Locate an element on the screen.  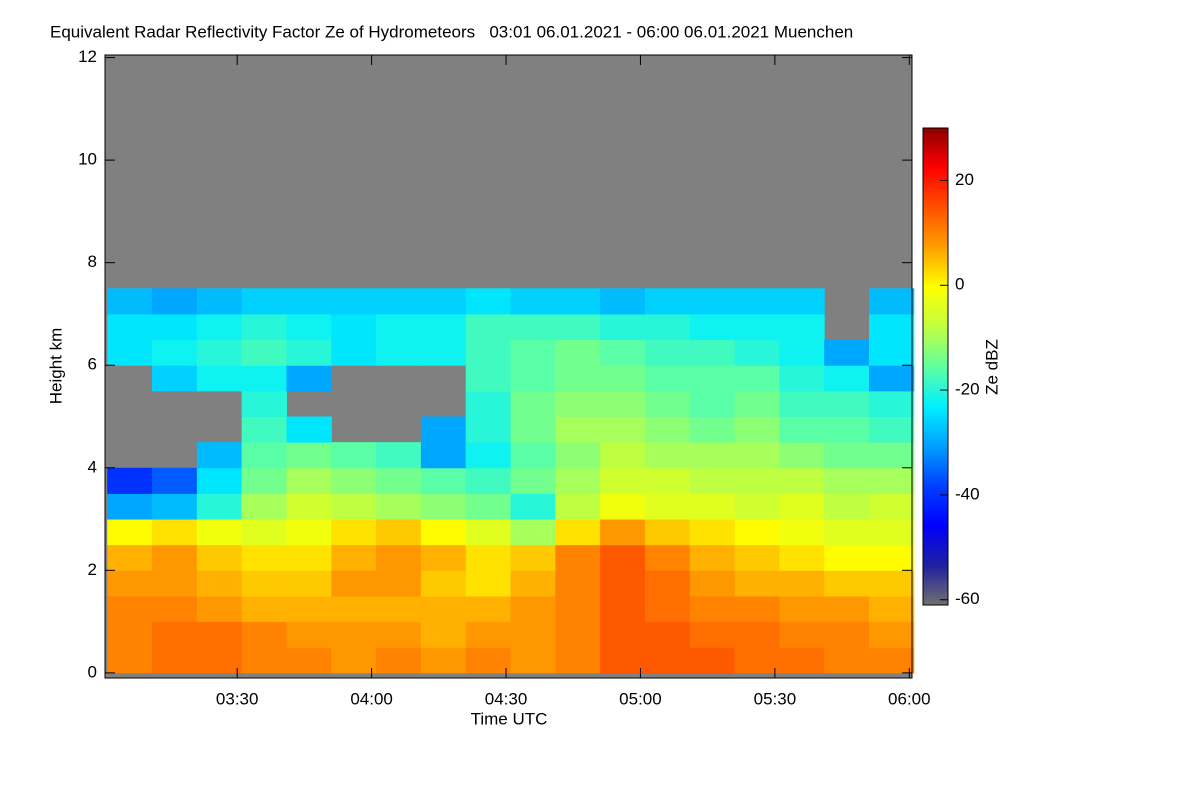
x-tick-label: 06:00 is located at coordinates (909, 698).